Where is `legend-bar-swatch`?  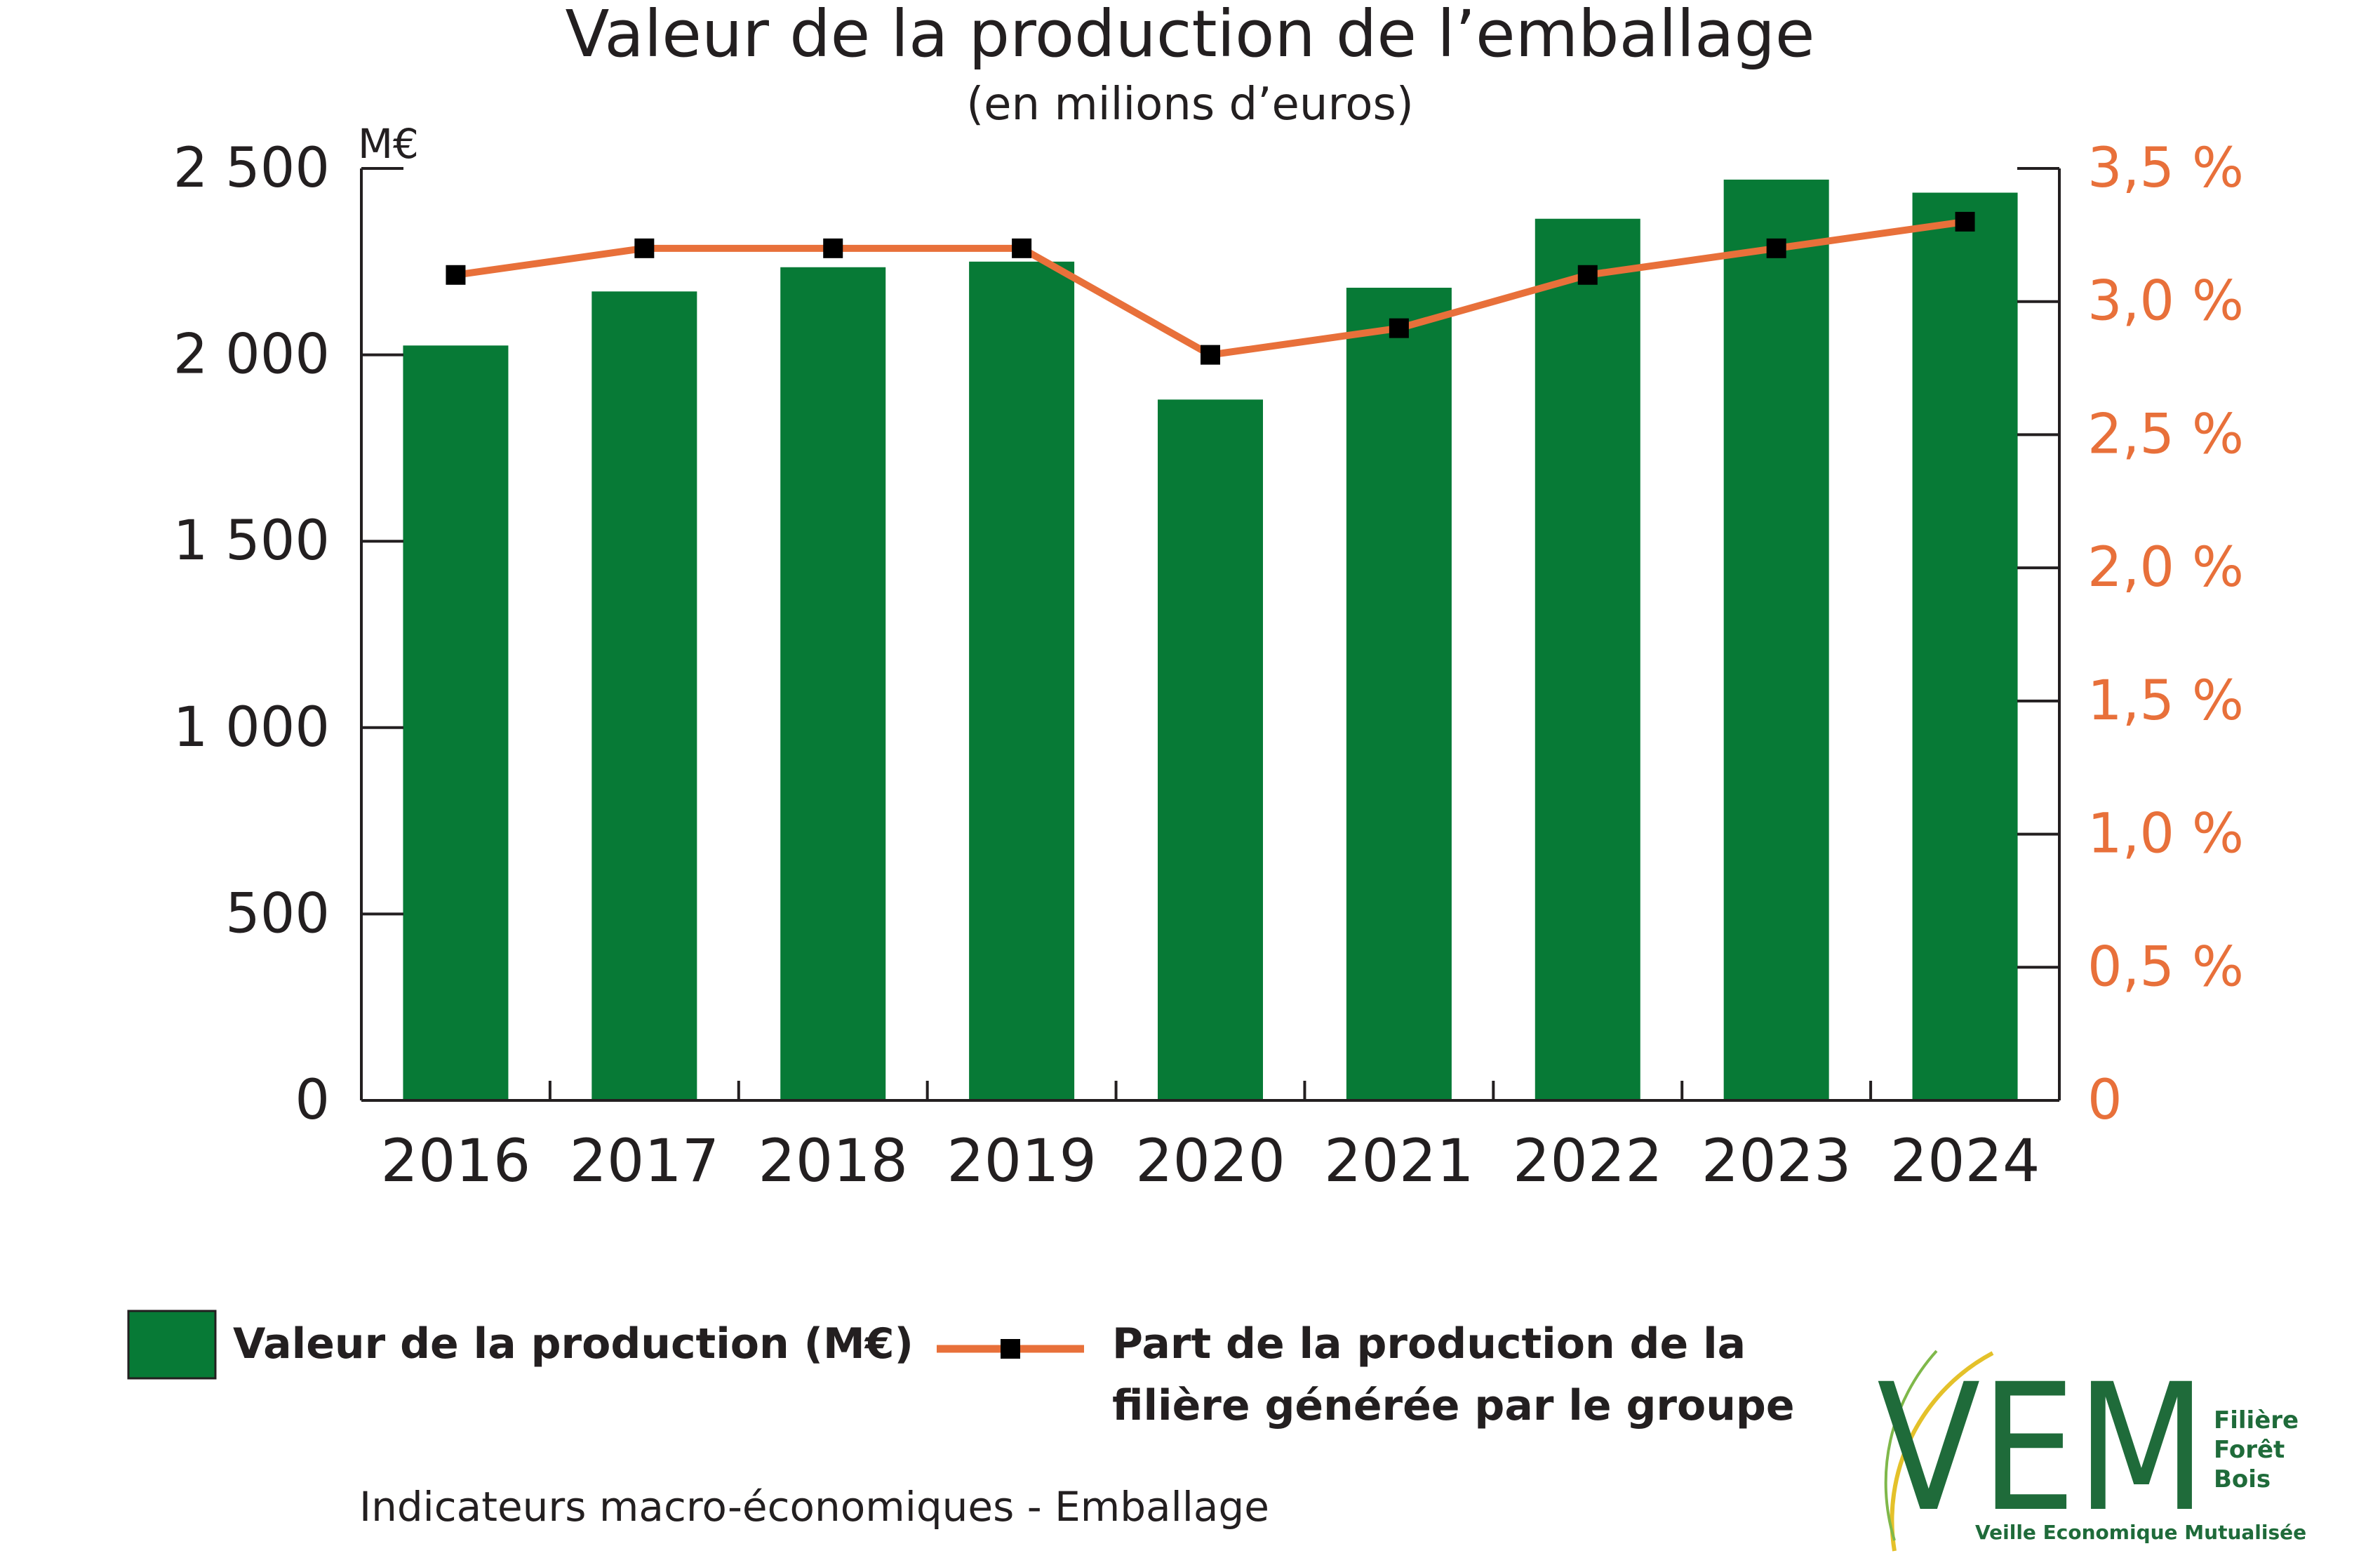 legend-bar-swatch is located at coordinates (172, 1345).